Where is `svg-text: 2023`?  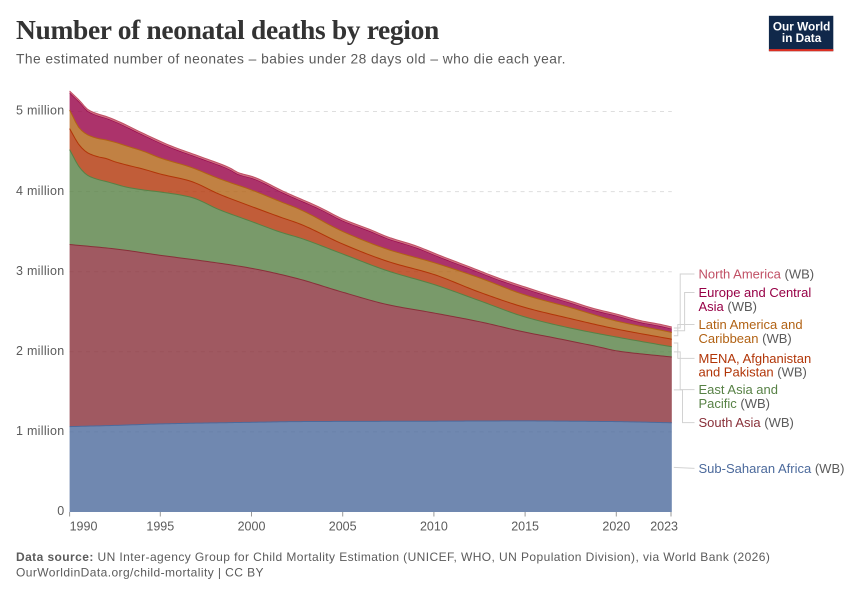
svg-text: 2023 is located at coordinates (664, 527).